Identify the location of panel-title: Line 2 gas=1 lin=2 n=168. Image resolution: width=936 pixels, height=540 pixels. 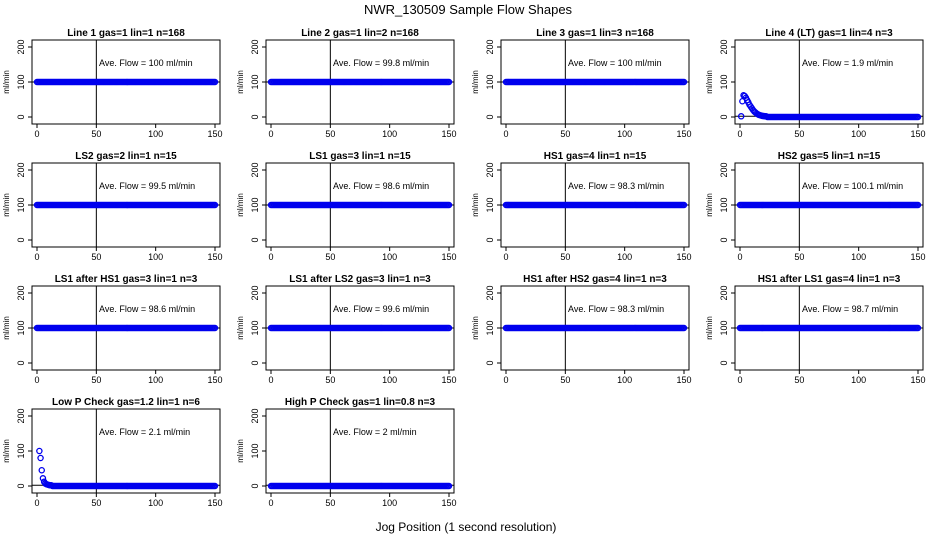
(360, 33).